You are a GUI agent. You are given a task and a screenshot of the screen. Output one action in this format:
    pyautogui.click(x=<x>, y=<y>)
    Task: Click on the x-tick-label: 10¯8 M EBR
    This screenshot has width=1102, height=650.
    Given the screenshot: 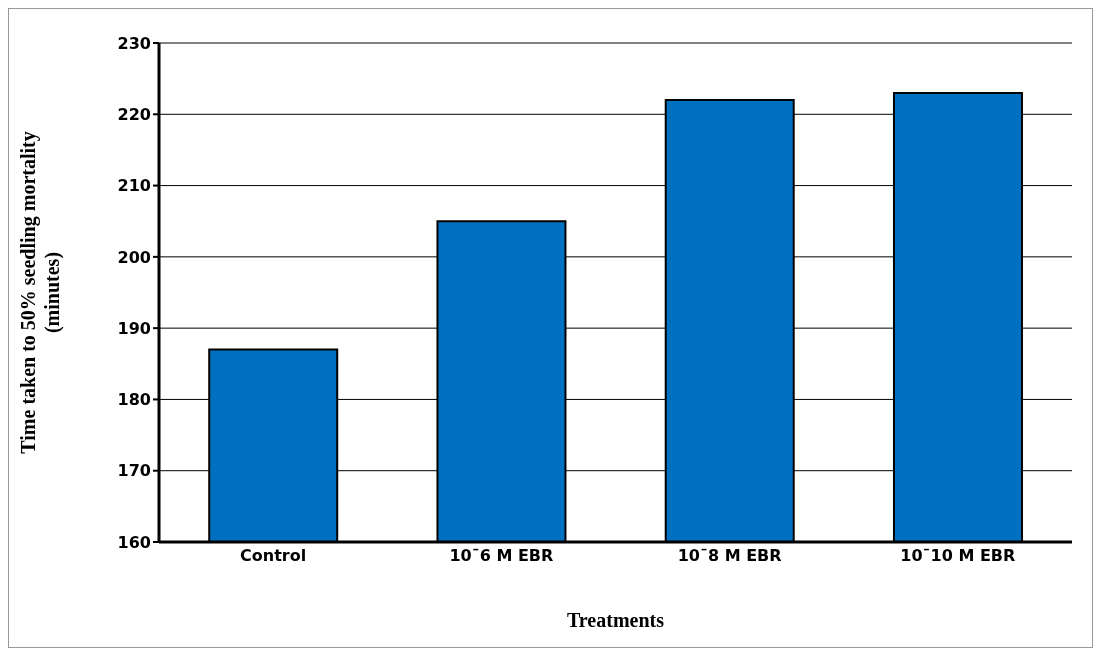 What is the action you would take?
    pyautogui.click(x=729, y=556)
    